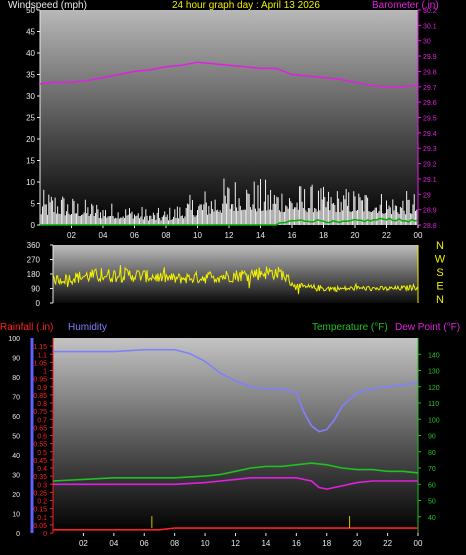 This screenshot has width=466, height=555. Describe the element at coordinates (16, 515) in the screenshot. I see `humidity-tick-label: 10` at that location.